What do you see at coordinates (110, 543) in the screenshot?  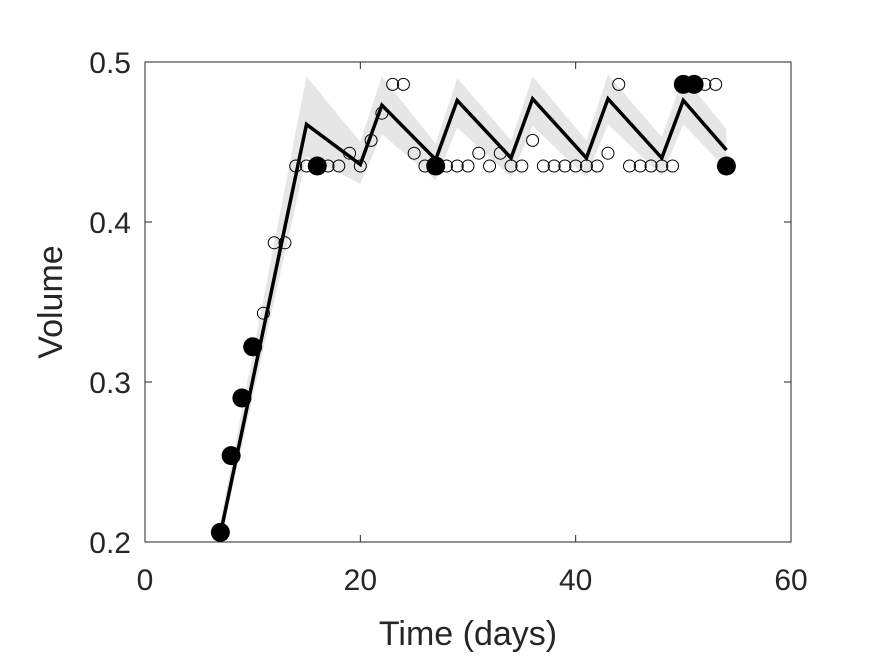 I see `y-tick-label: 0.2` at bounding box center [110, 543].